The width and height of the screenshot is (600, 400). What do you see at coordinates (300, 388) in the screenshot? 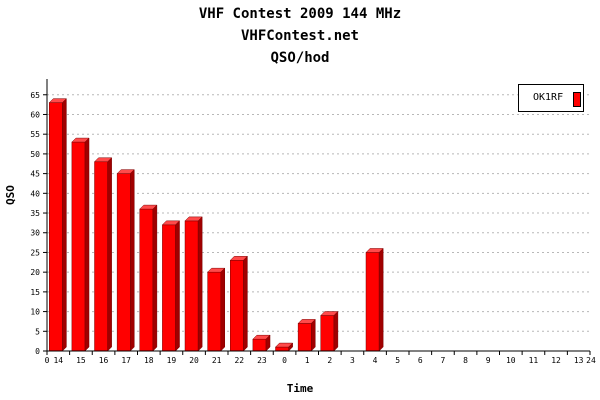
I see `x-axis-label: Time` at bounding box center [300, 388].